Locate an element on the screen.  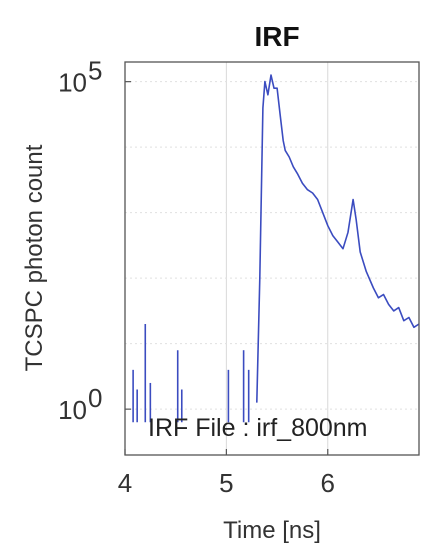
y-axis-label: TCSPC photon count is located at coordinates (34, 257).